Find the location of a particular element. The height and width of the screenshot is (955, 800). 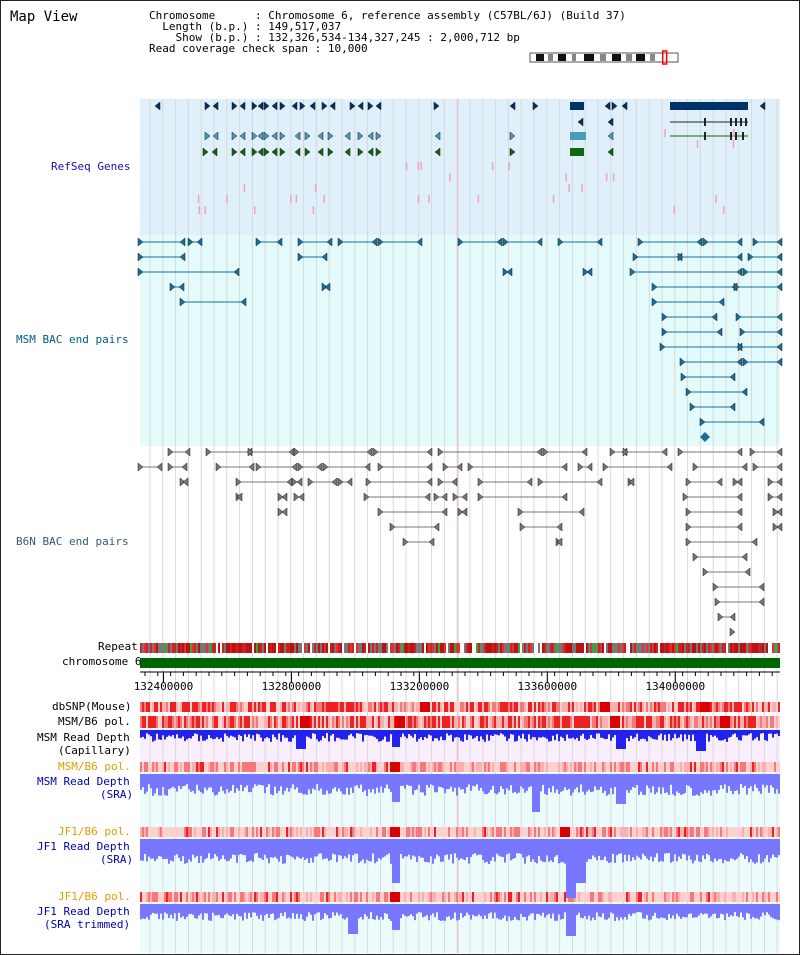

msm-depth-sra-label: MSM Read Depth is located at coordinates (83, 781).